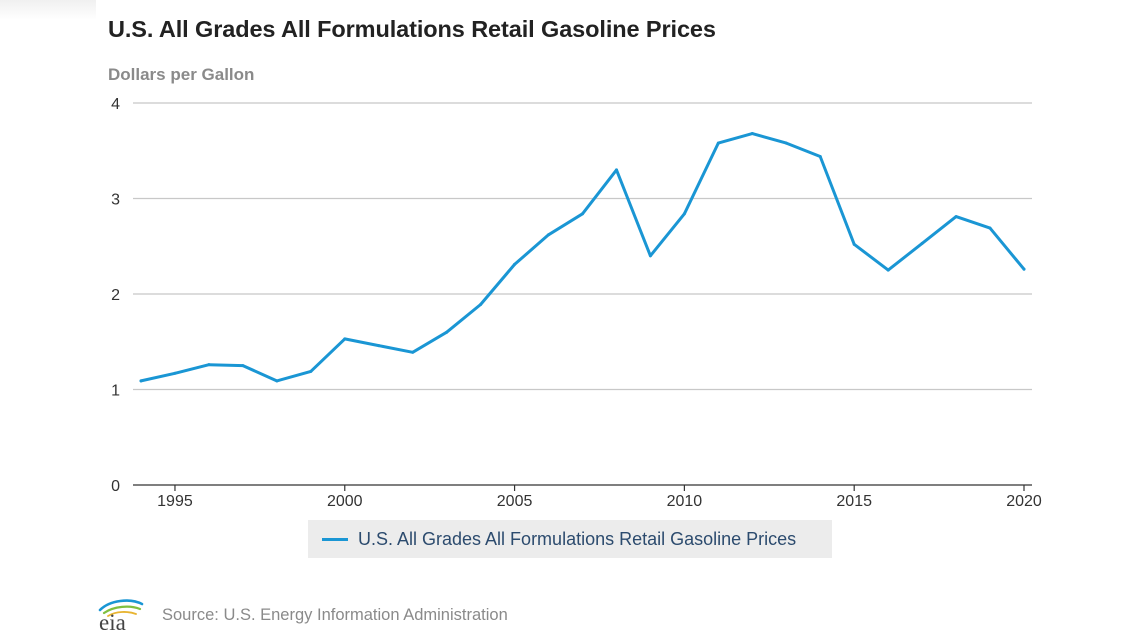 The width and height of the screenshot is (1140, 641). I want to click on y-tick-label: 0, so click(115, 486).